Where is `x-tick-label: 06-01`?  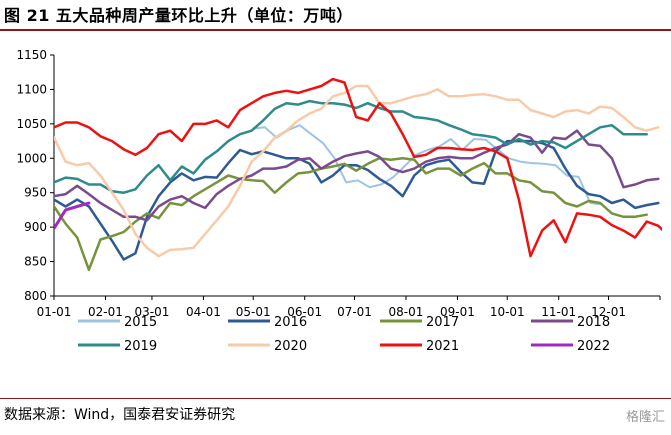
x-tick-label: 06-01 is located at coordinates (304, 312).